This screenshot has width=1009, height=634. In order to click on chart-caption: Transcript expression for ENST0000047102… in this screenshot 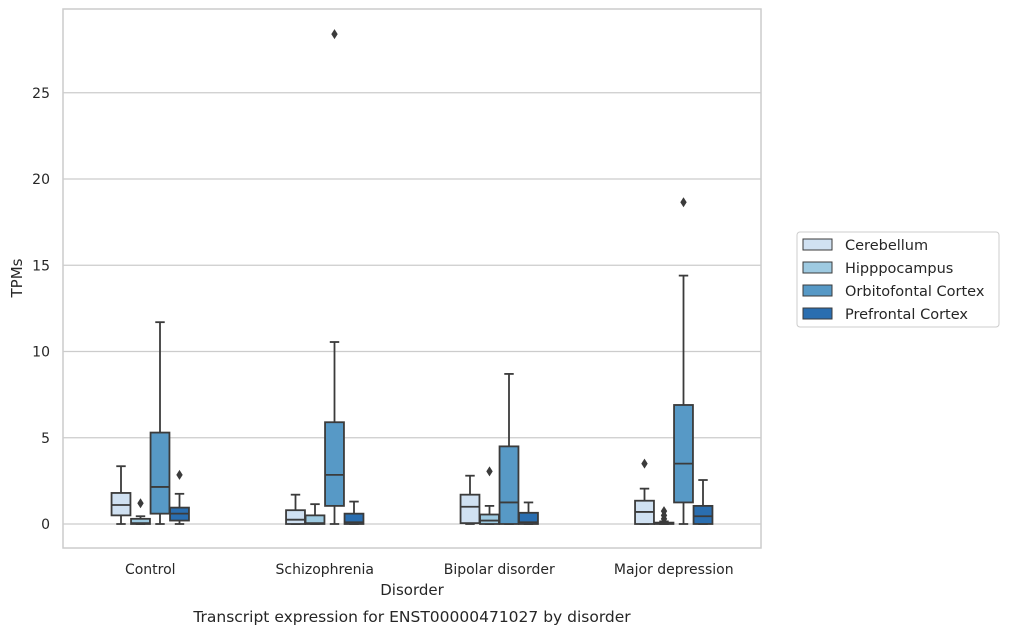, I will do `click(411, 617)`.